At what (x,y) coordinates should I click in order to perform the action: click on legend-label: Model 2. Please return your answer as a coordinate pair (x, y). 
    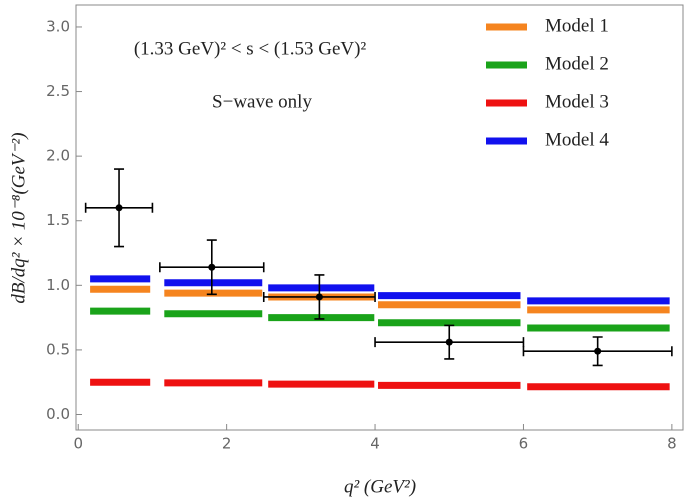
    Looking at the image, I should click on (577, 63).